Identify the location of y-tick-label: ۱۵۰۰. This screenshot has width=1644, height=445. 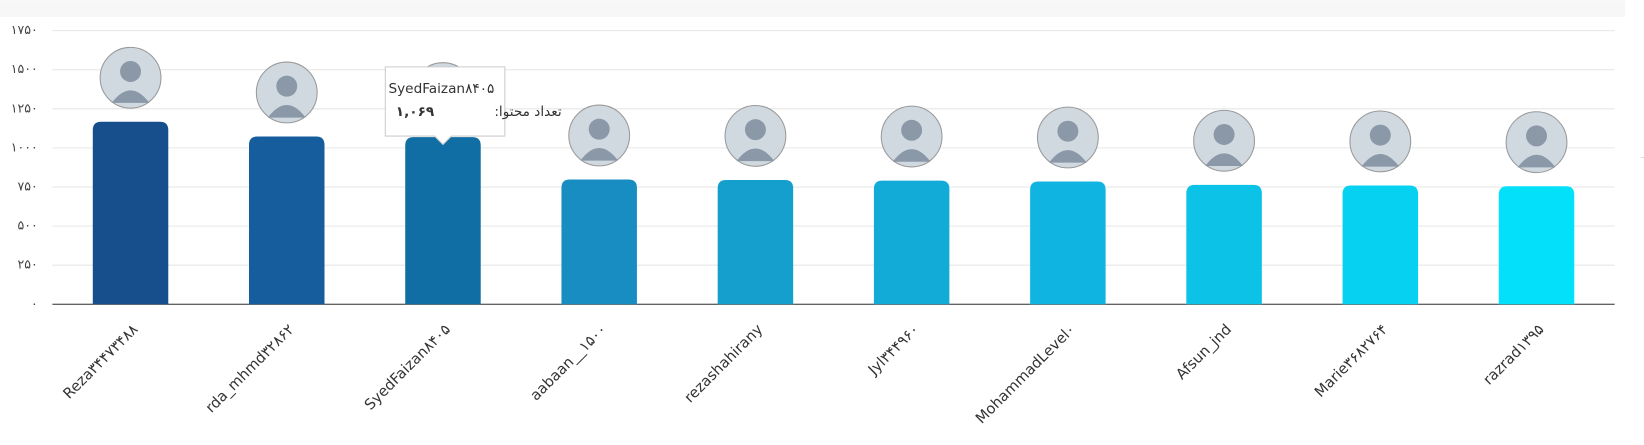
(24, 68).